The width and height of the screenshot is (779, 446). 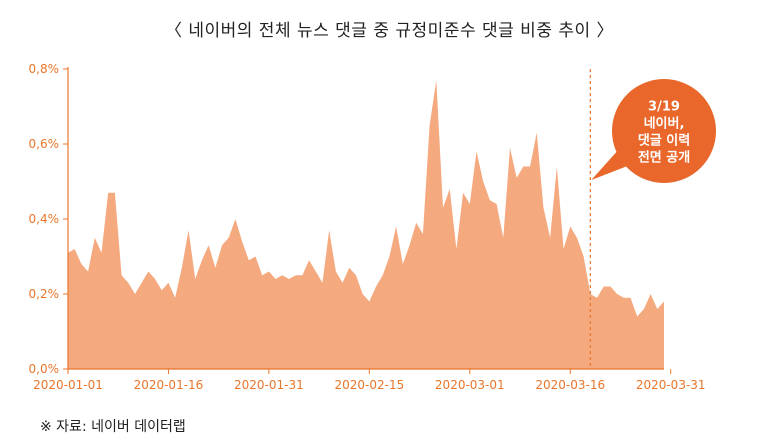 What do you see at coordinates (44, 219) in the screenshot?
I see `y-tick-label: 0,4%` at bounding box center [44, 219].